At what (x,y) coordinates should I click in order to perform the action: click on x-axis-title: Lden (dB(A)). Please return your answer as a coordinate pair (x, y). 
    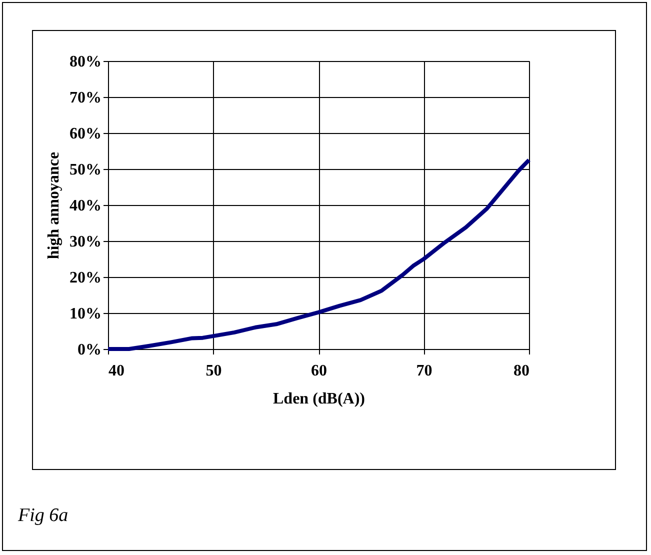
    Looking at the image, I should click on (319, 399).